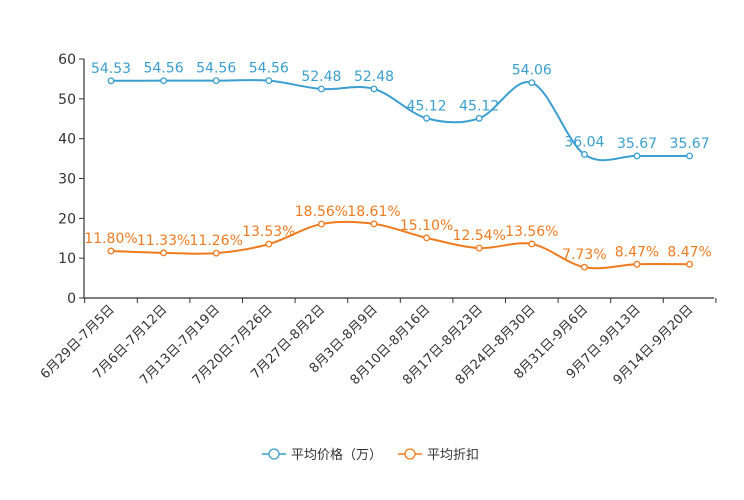  What do you see at coordinates (67, 259) in the screenshot?
I see `y-tick-label: 10` at bounding box center [67, 259].